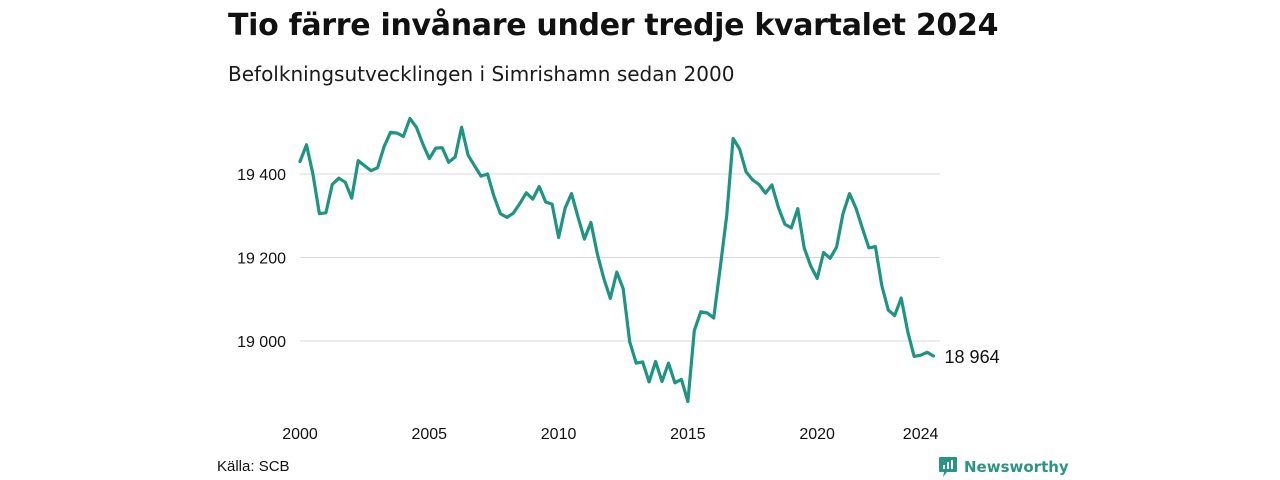 Image resolution: width=1280 pixels, height=480 pixels. I want to click on x-tick-label: 2010, so click(559, 434).